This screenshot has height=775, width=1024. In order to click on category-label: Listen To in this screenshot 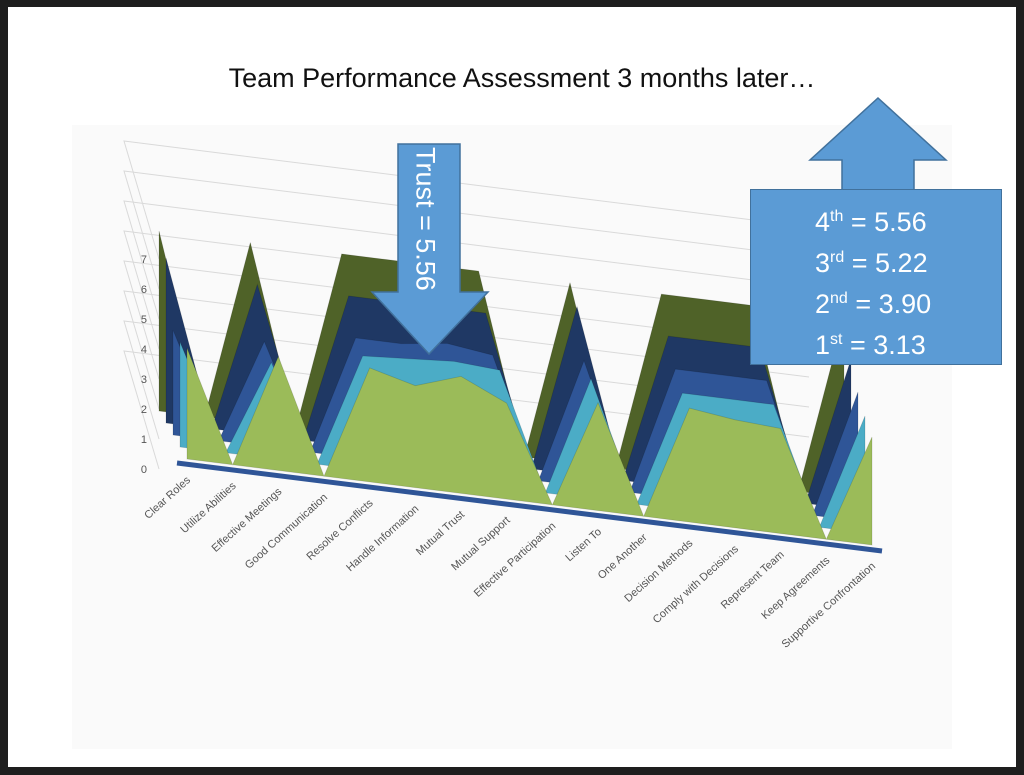, I will do `click(583, 545)`.